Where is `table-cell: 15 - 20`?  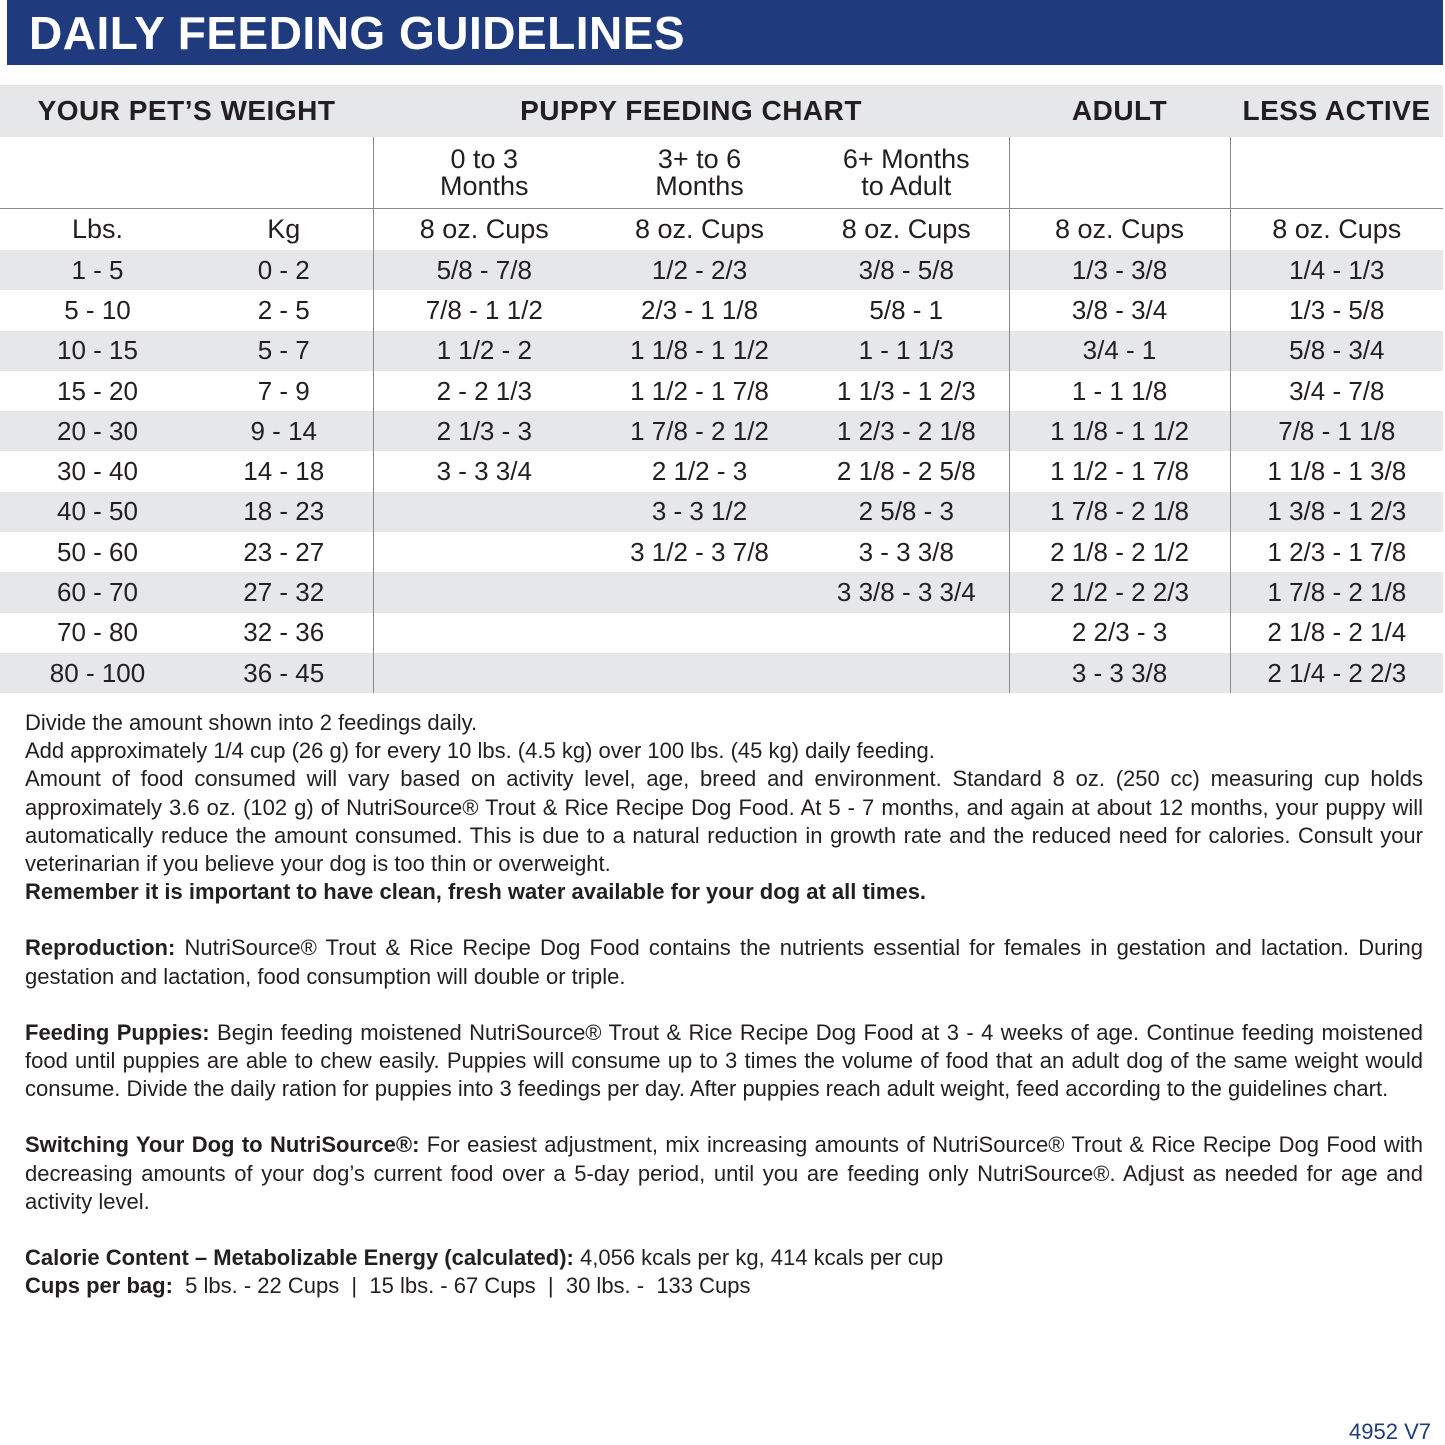
table-cell: 15 - 20 is located at coordinates (97, 390).